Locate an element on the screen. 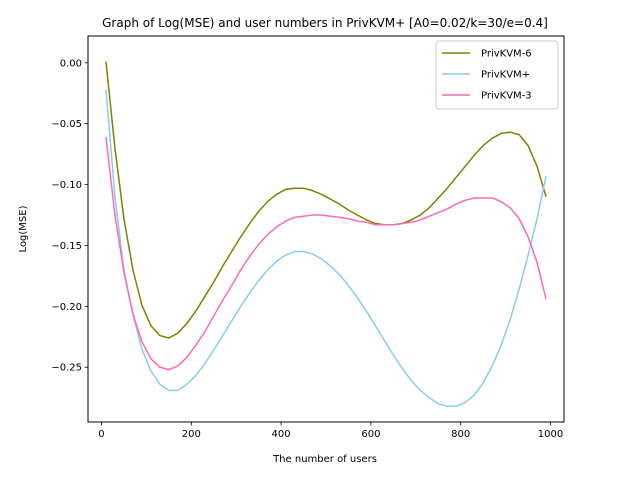 This screenshot has width=640, height=480. x-axis-label: The number of users is located at coordinates (324, 459).